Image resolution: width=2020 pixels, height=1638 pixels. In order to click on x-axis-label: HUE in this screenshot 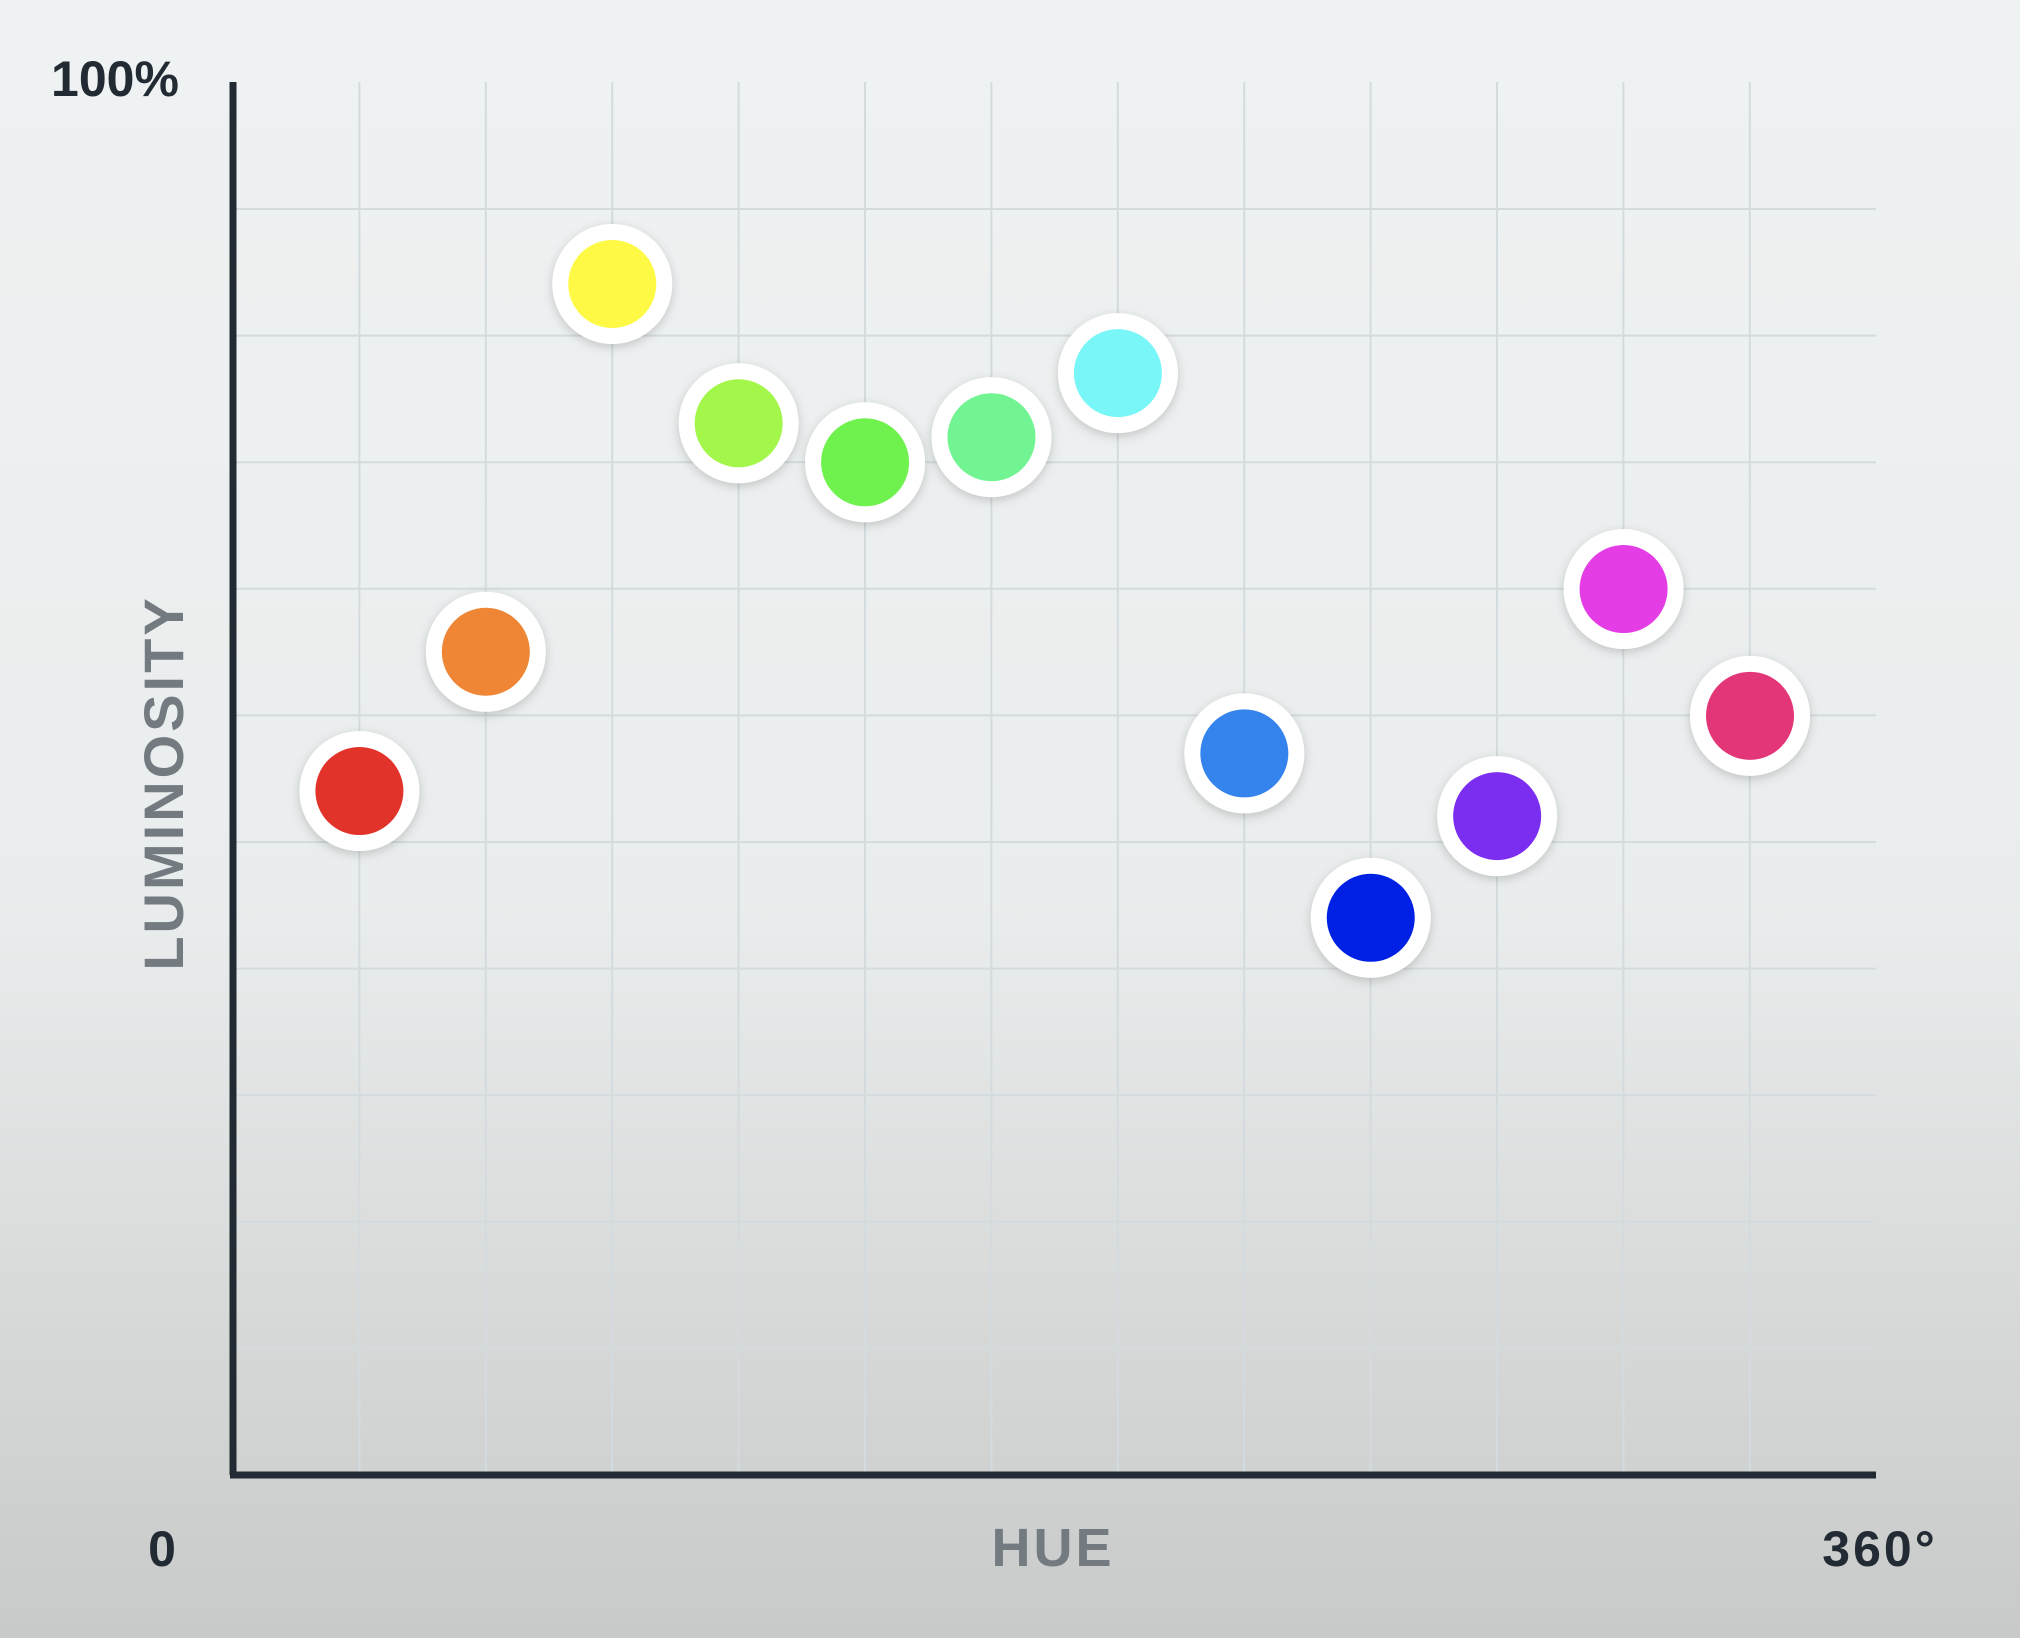, I will do `click(1052, 1548)`.